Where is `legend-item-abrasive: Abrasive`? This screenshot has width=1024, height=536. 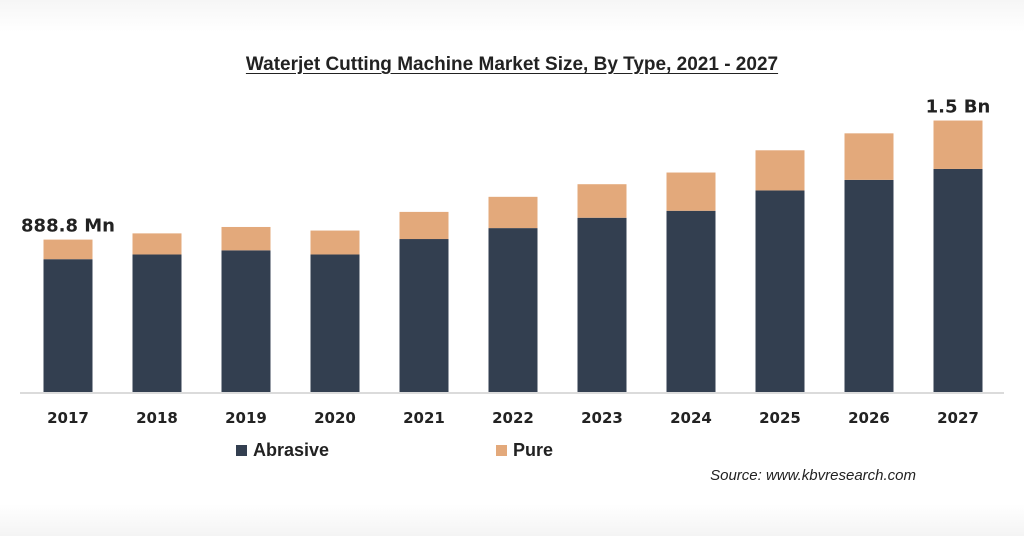
legend-item-abrasive: Abrasive is located at coordinates (282, 450).